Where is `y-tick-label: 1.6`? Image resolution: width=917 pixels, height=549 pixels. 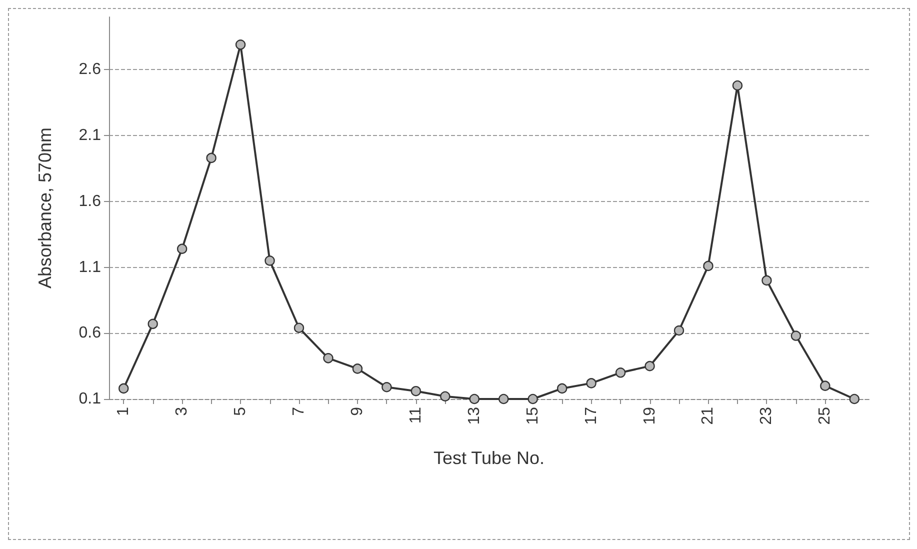 y-tick-label: 1.6 is located at coordinates (90, 201).